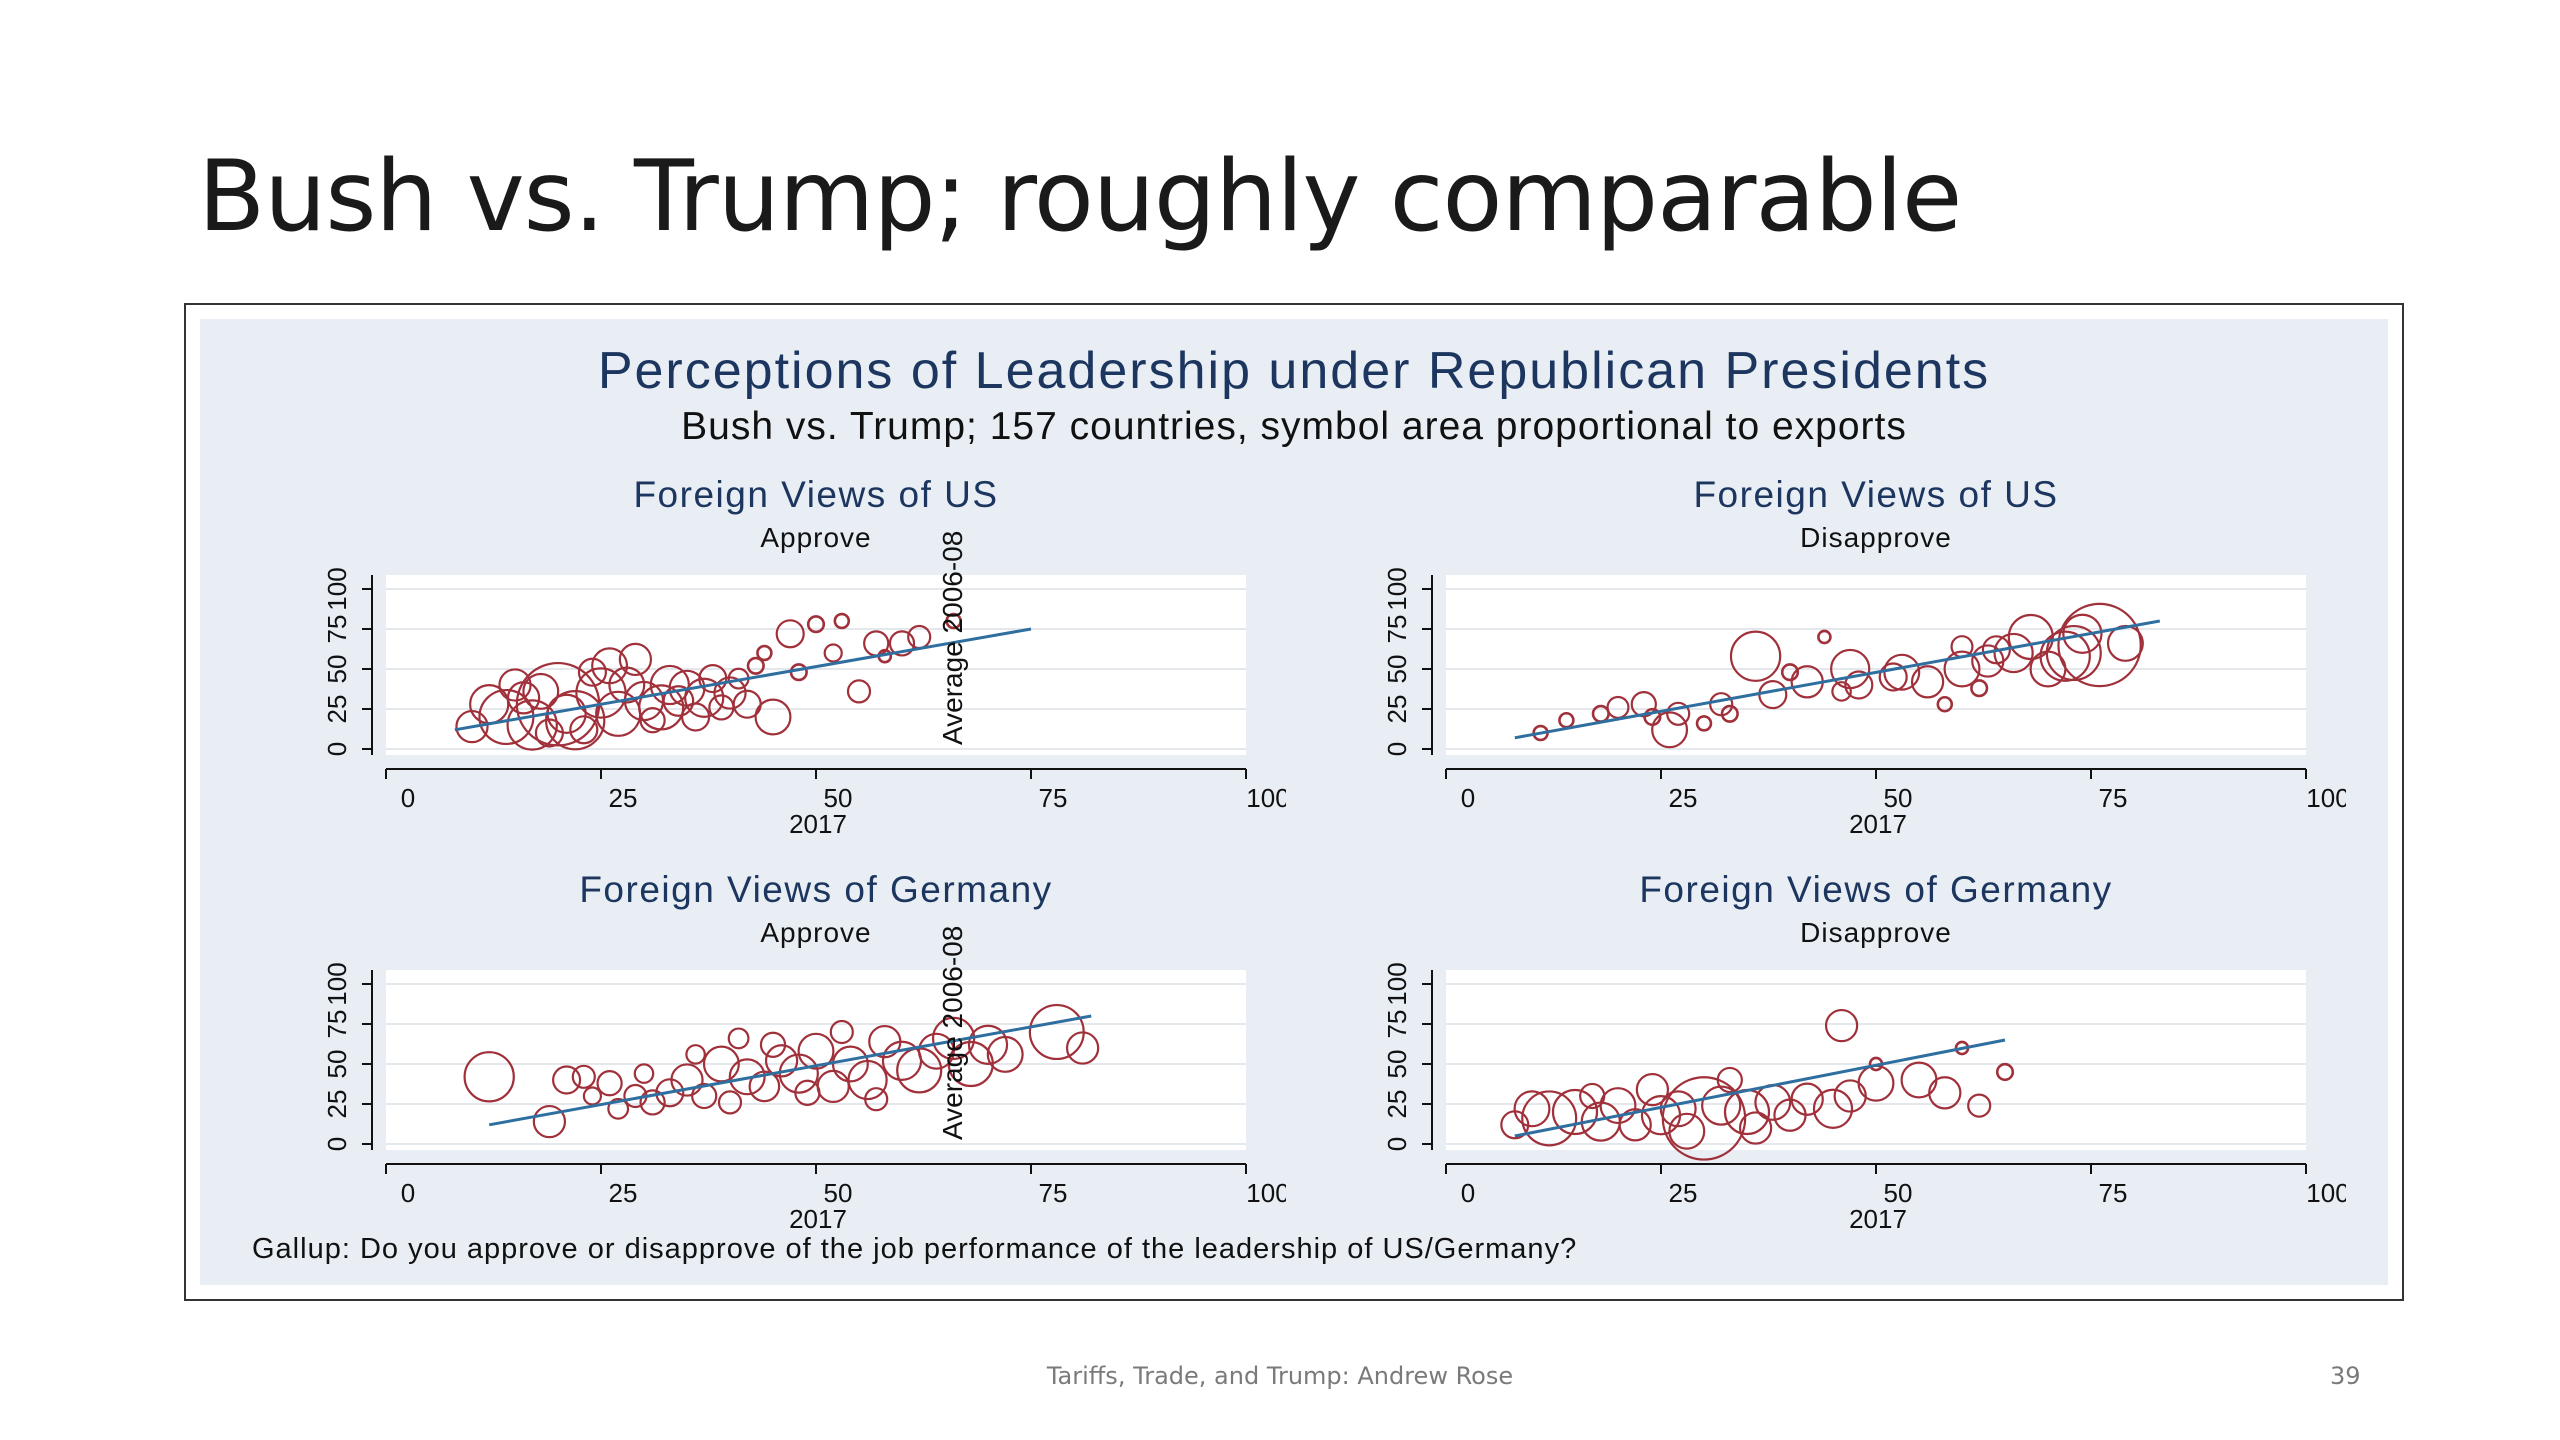 The image size is (2560, 1440). I want to click on y-tick-label: 75, so click(337, 1024).